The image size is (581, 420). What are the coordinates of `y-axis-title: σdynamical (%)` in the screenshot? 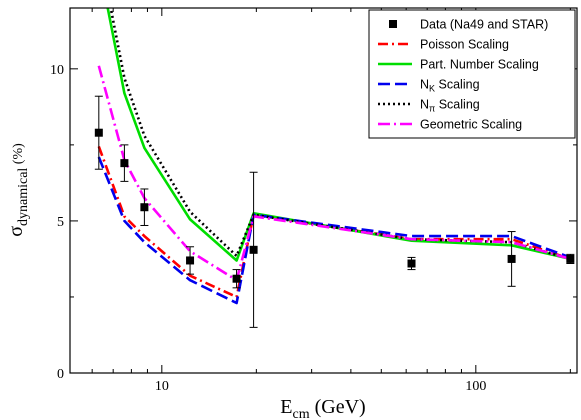 It's located at (18, 190).